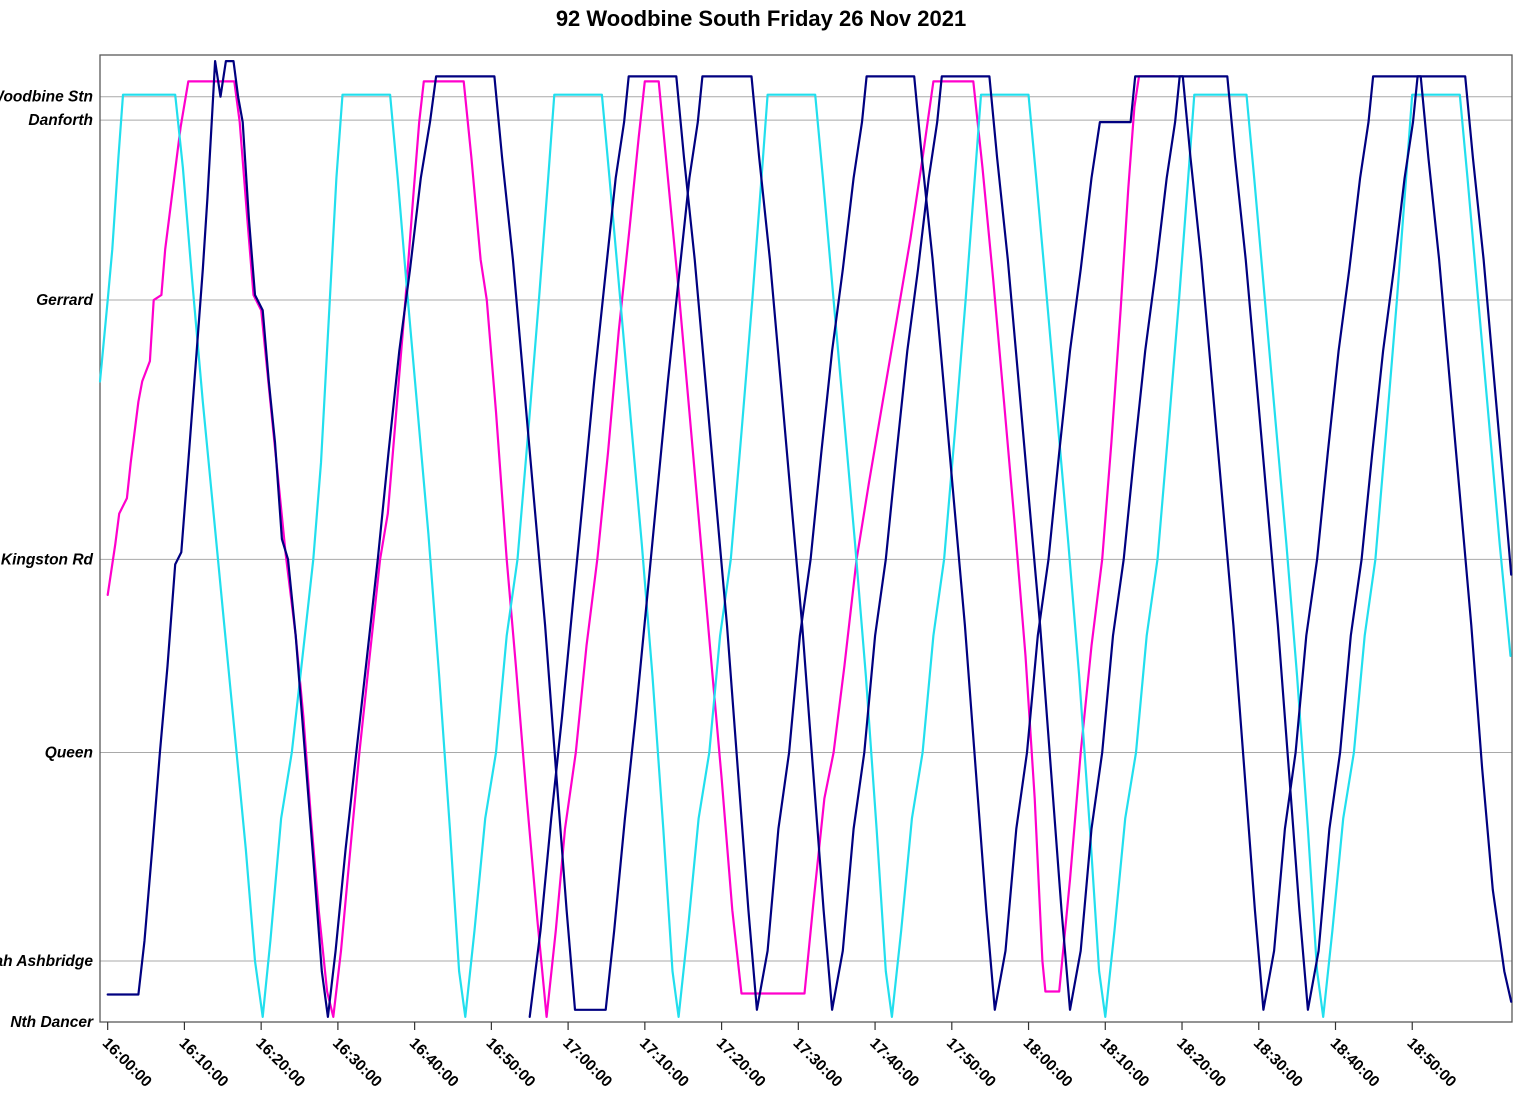 The width and height of the screenshot is (1522, 1120). Describe the element at coordinates (894, 1063) in the screenshot. I see `time-tick-label: 17:40:00` at that location.